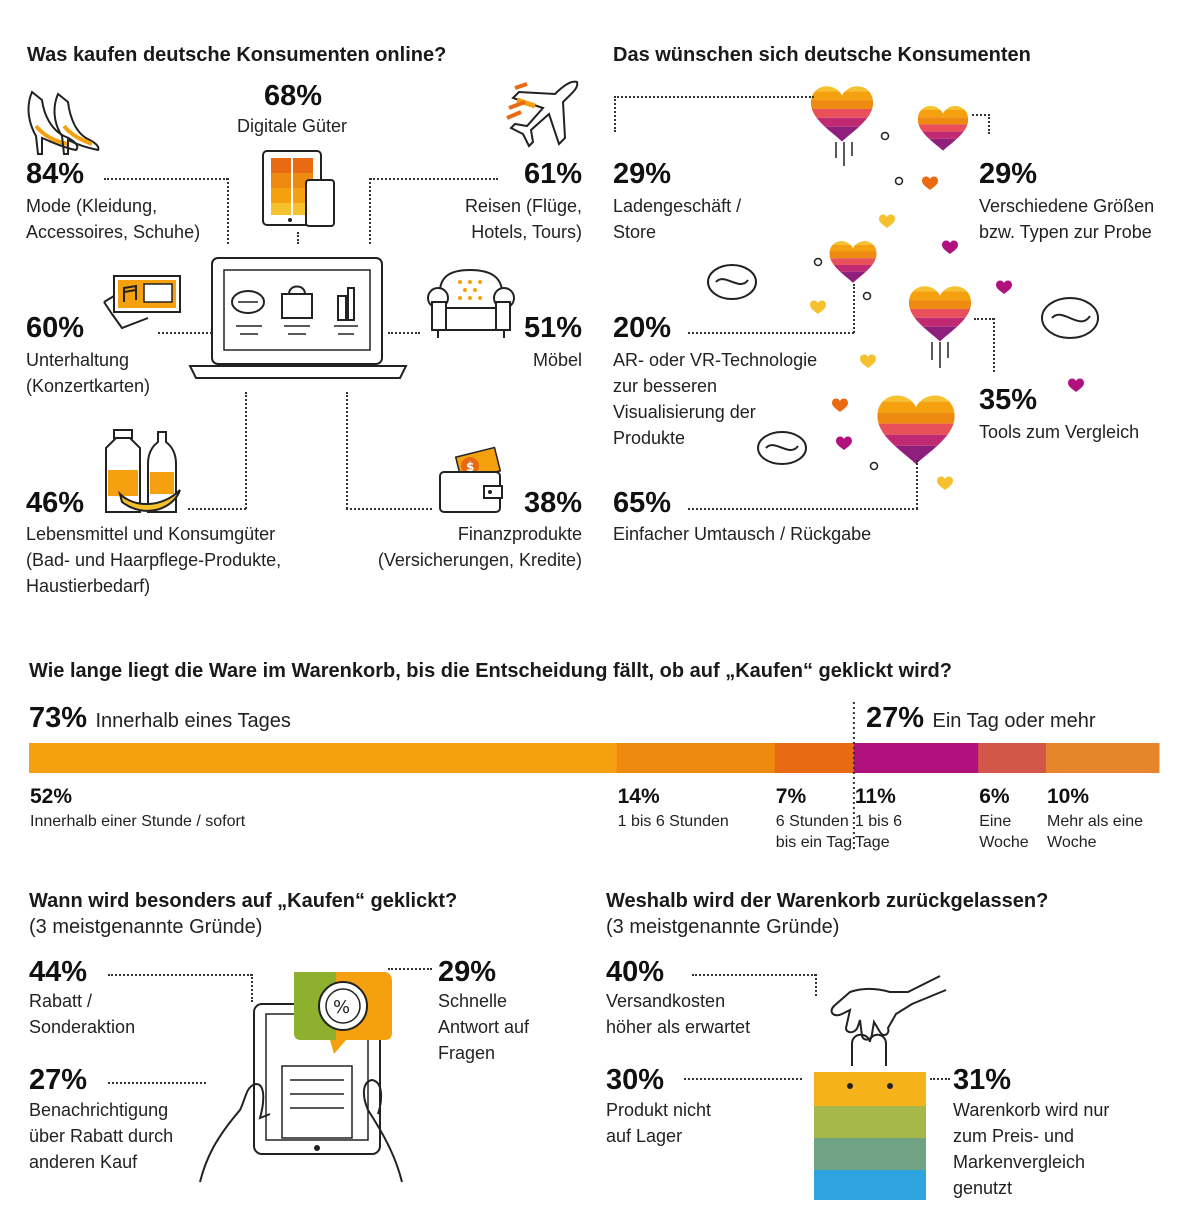  I want to click on label-unterhaltung: Unterhaltung (Konzertkarten), so click(88, 373).